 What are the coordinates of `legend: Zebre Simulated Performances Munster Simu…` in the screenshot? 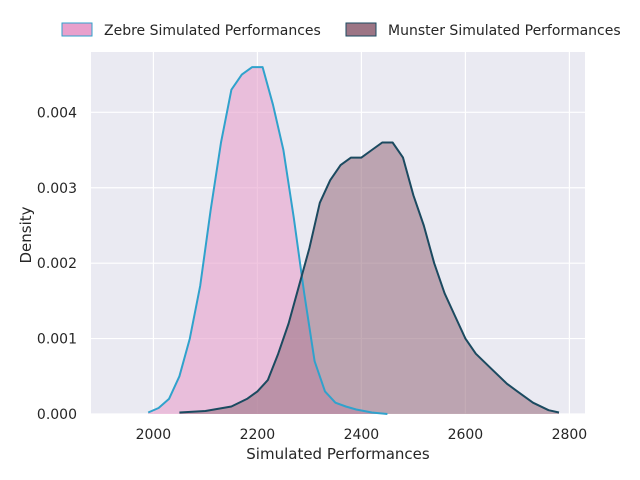 It's located at (341, 30).